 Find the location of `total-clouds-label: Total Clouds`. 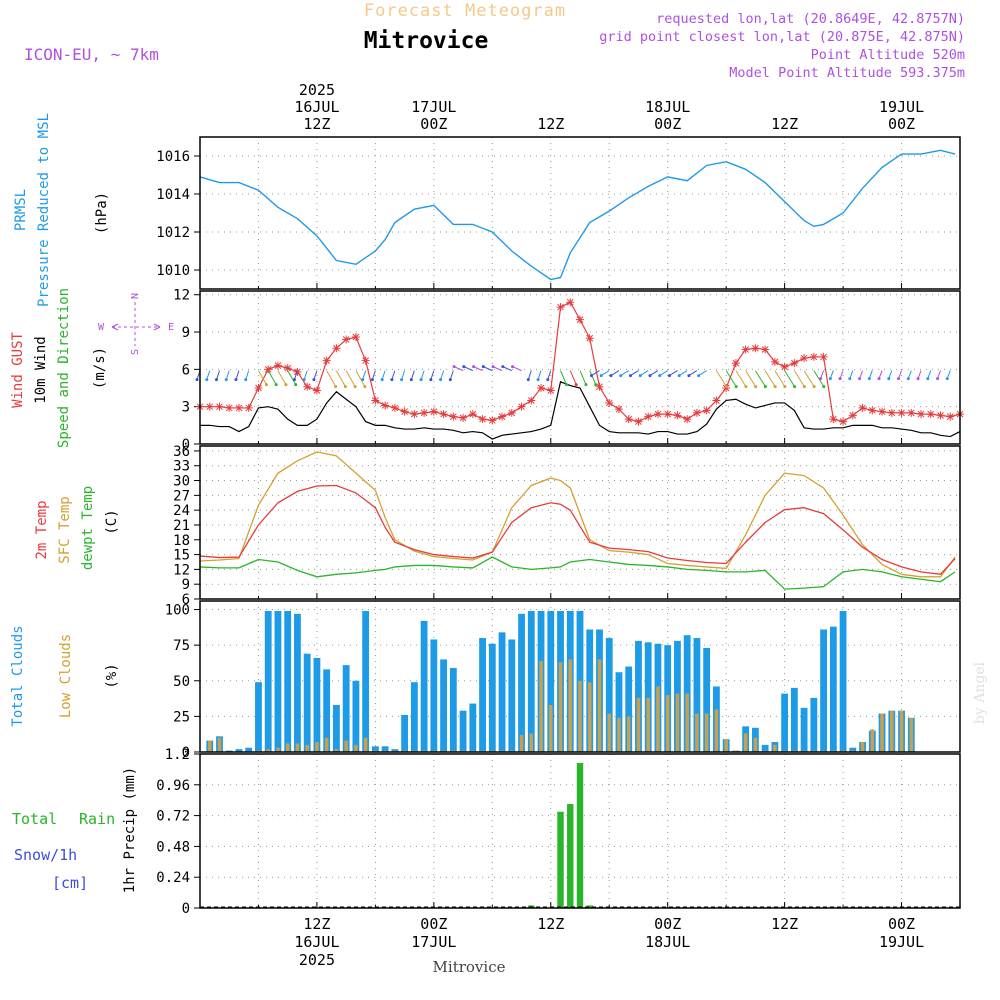

total-clouds-label: Total Clouds is located at coordinates (18, 675).